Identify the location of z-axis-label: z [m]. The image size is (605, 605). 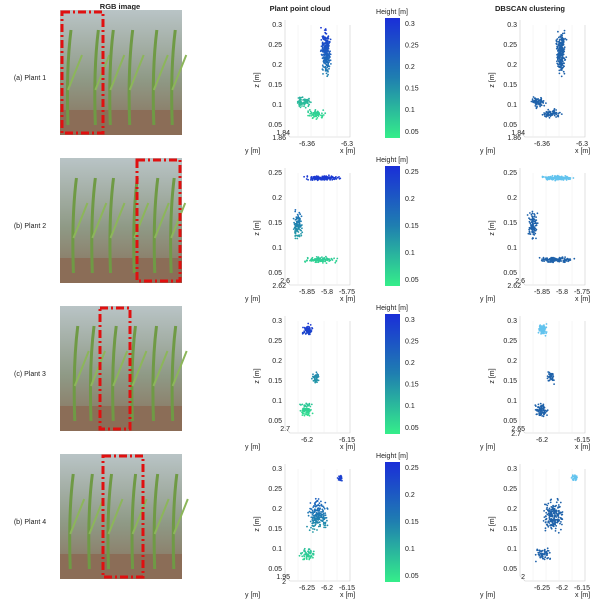
(492, 227).